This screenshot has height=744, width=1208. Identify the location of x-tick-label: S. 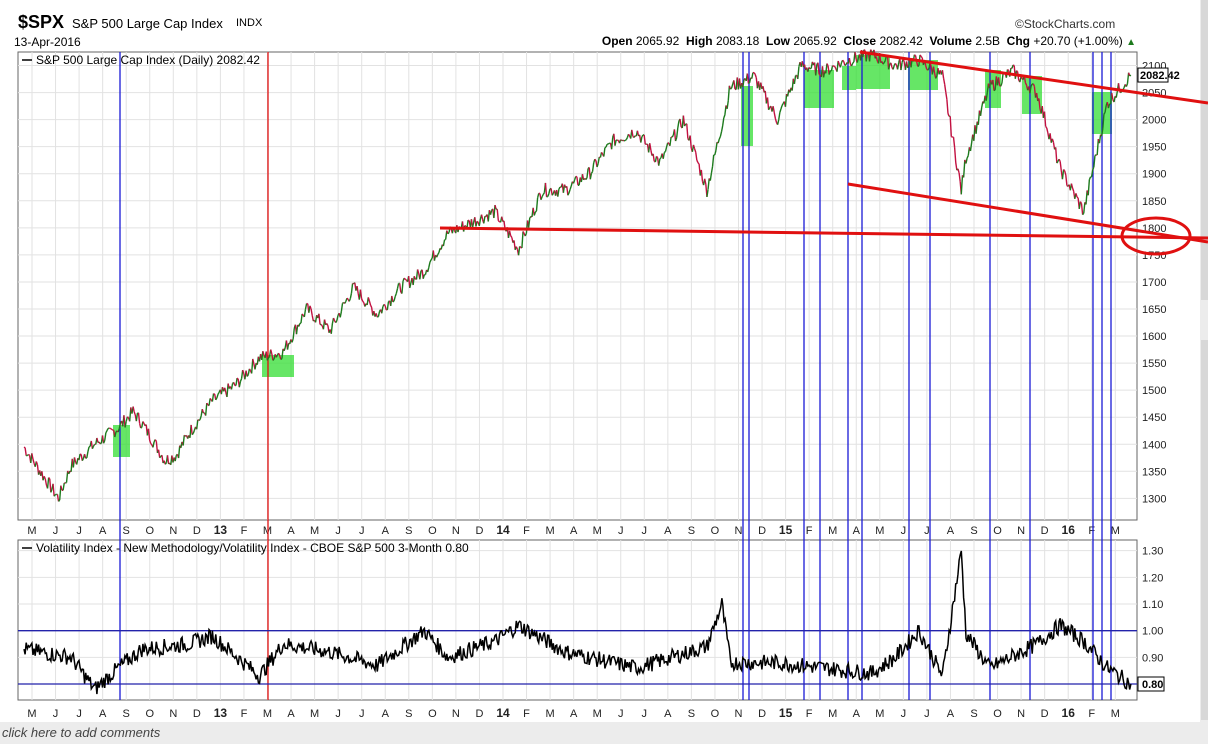
(408, 714).